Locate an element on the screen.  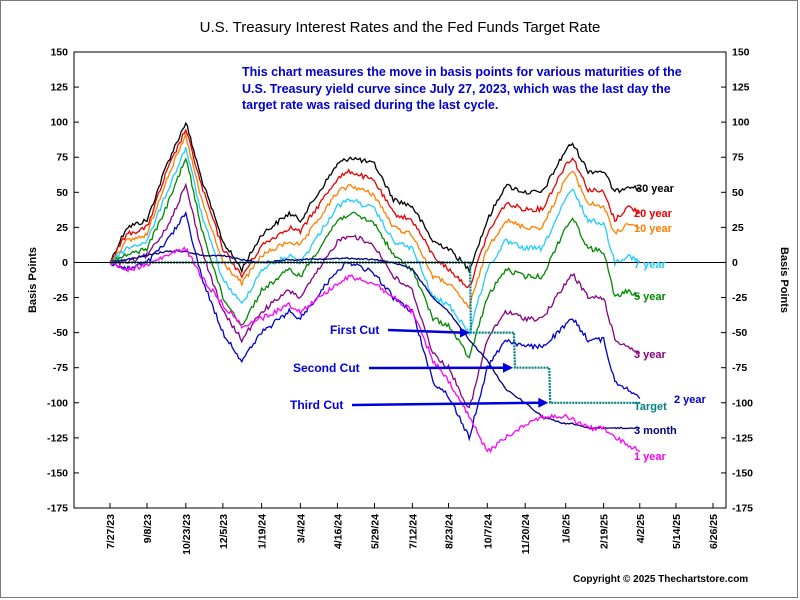
x-tick-label: 10/23/23 is located at coordinates (187, 534).